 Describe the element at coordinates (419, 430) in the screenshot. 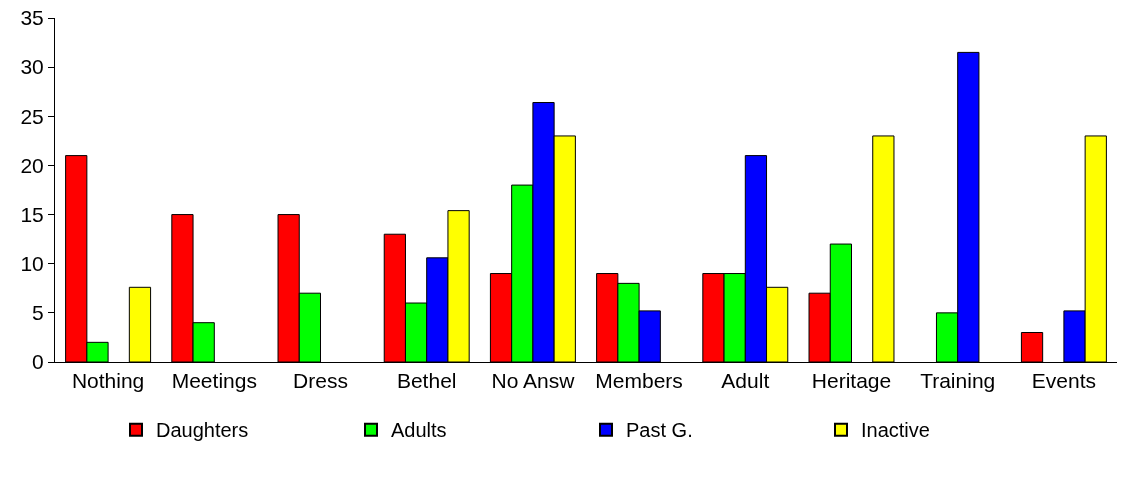

I see `legend-label: Adults` at that location.